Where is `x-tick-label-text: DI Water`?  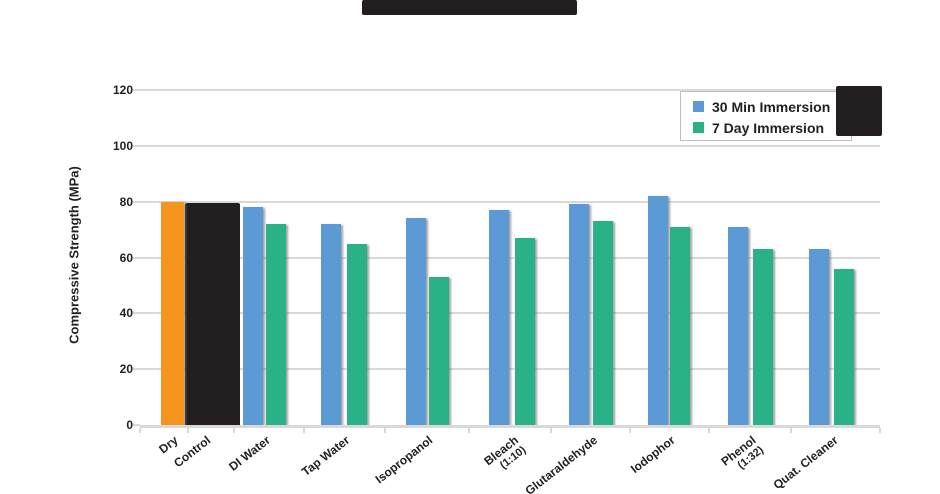 x-tick-label-text: DI Water is located at coordinates (249, 453).